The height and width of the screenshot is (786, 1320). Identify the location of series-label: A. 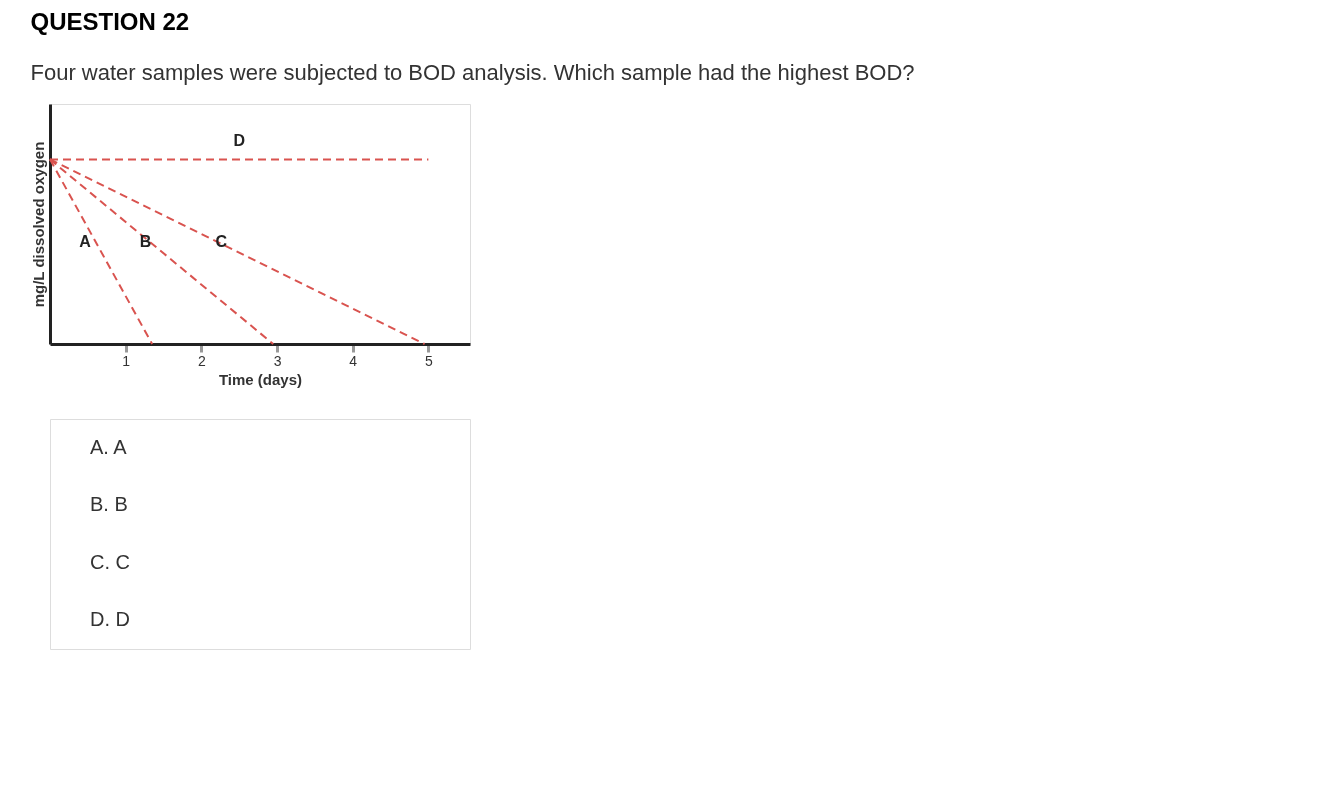
(85, 241).